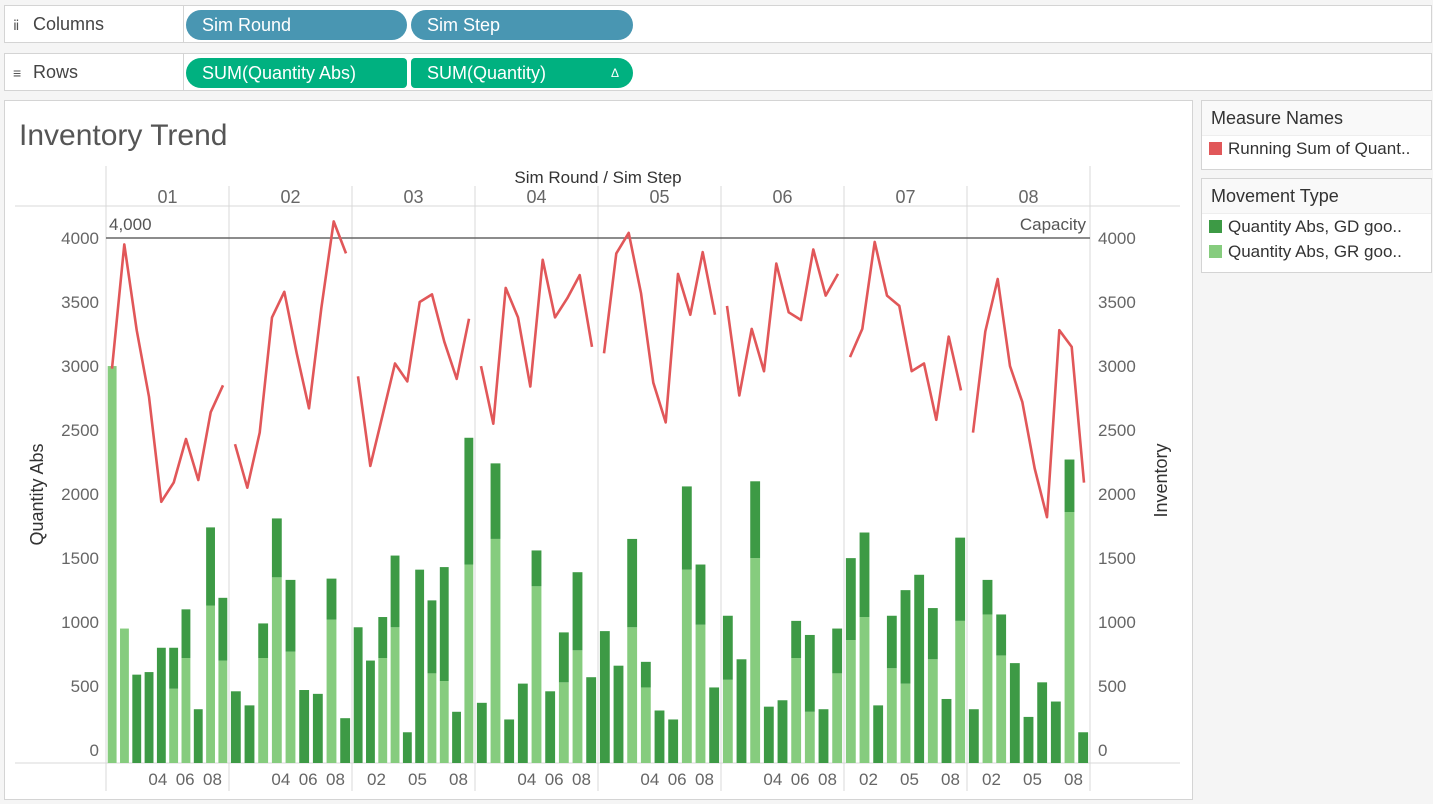 Image resolution: width=1433 pixels, height=804 pixels. What do you see at coordinates (1112, 686) in the screenshot?
I see `y-right-tick-label: 500` at bounding box center [1112, 686].